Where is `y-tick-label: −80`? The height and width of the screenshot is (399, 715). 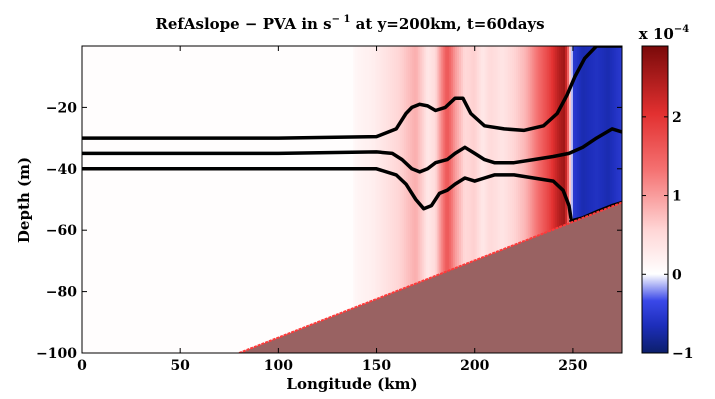
y-tick-label: −80 is located at coordinates (61, 293).